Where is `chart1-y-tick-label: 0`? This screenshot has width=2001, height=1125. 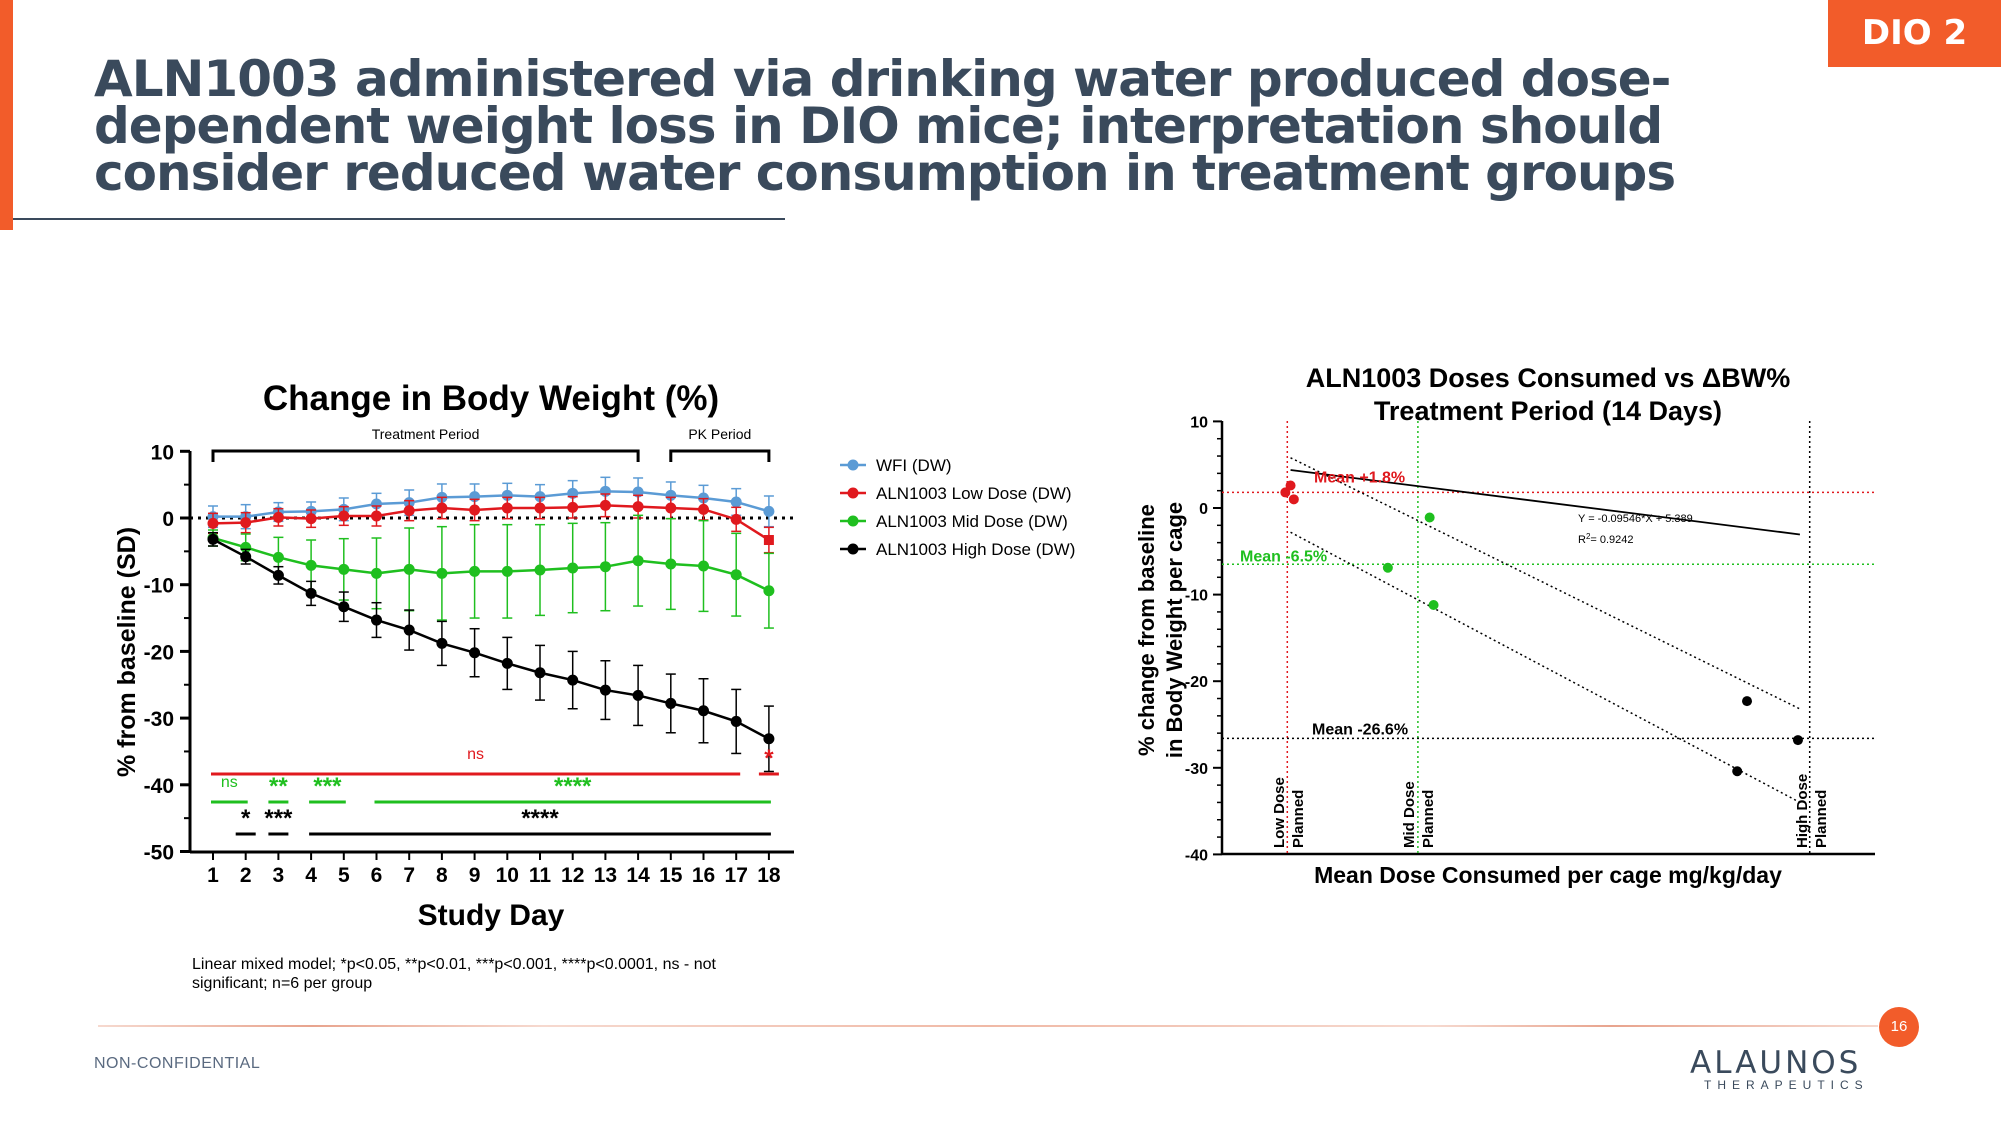 chart1-y-tick-label: 0 is located at coordinates (168, 519).